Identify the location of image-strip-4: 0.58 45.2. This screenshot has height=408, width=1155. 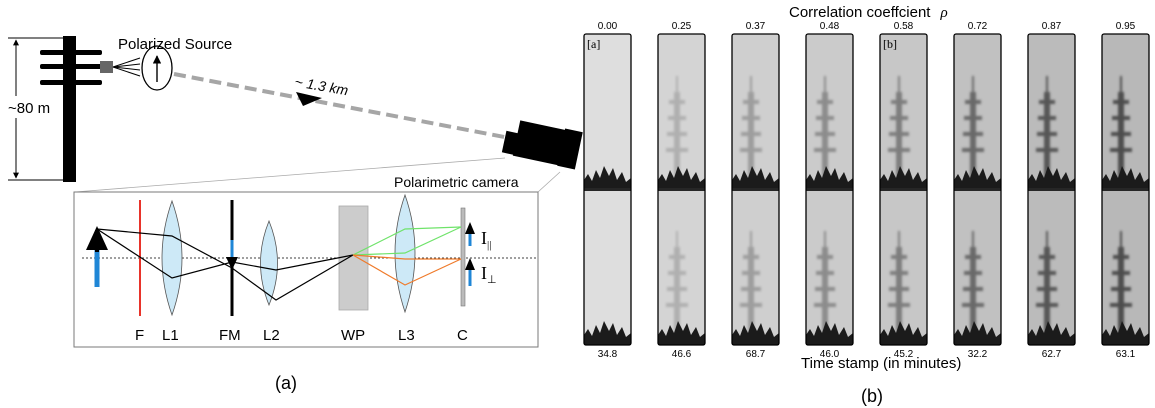
(903, 190).